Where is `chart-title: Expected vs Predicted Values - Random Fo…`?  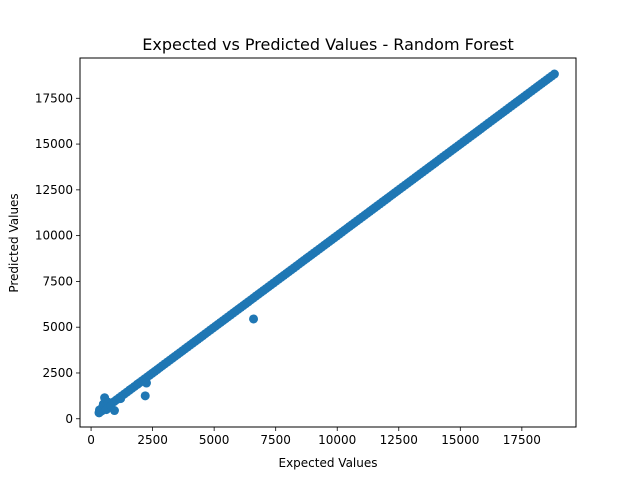
chart-title: Expected vs Predicted Values - Random Fo… is located at coordinates (327, 44).